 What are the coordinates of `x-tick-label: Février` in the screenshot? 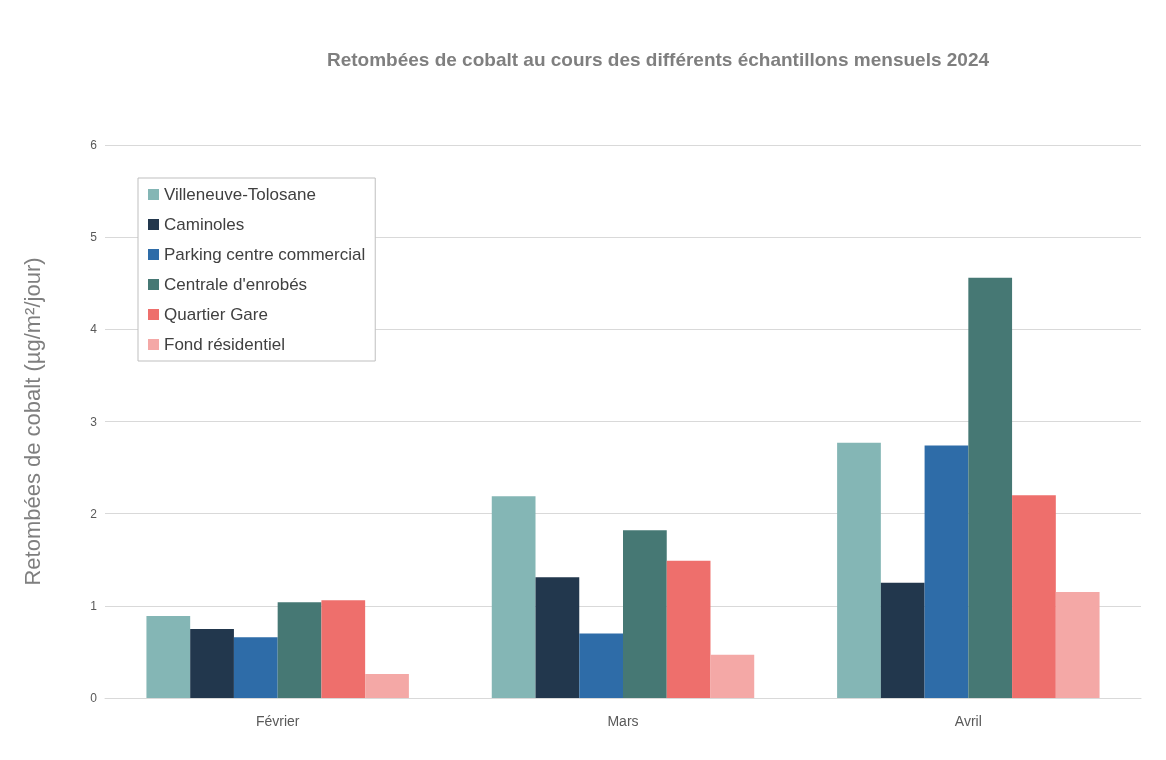 It's located at (277, 721).